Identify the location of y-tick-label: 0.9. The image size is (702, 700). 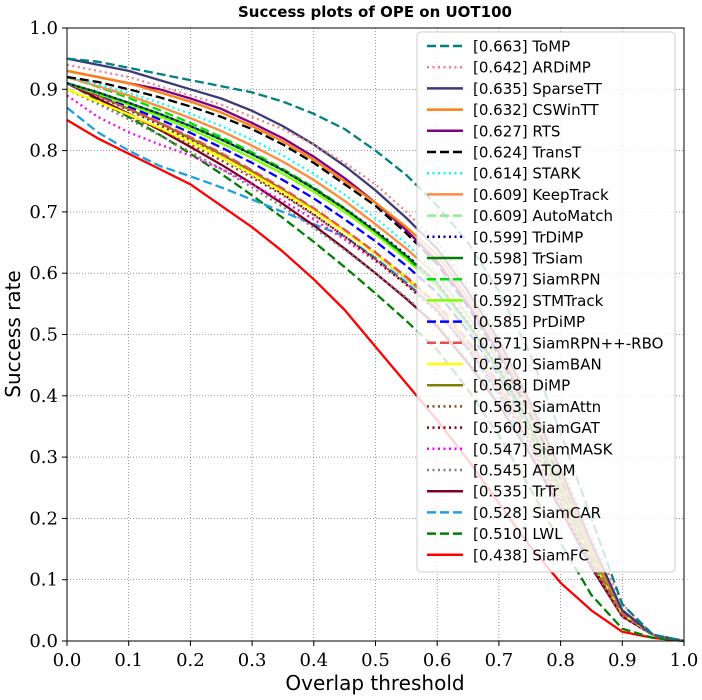
(43, 89).